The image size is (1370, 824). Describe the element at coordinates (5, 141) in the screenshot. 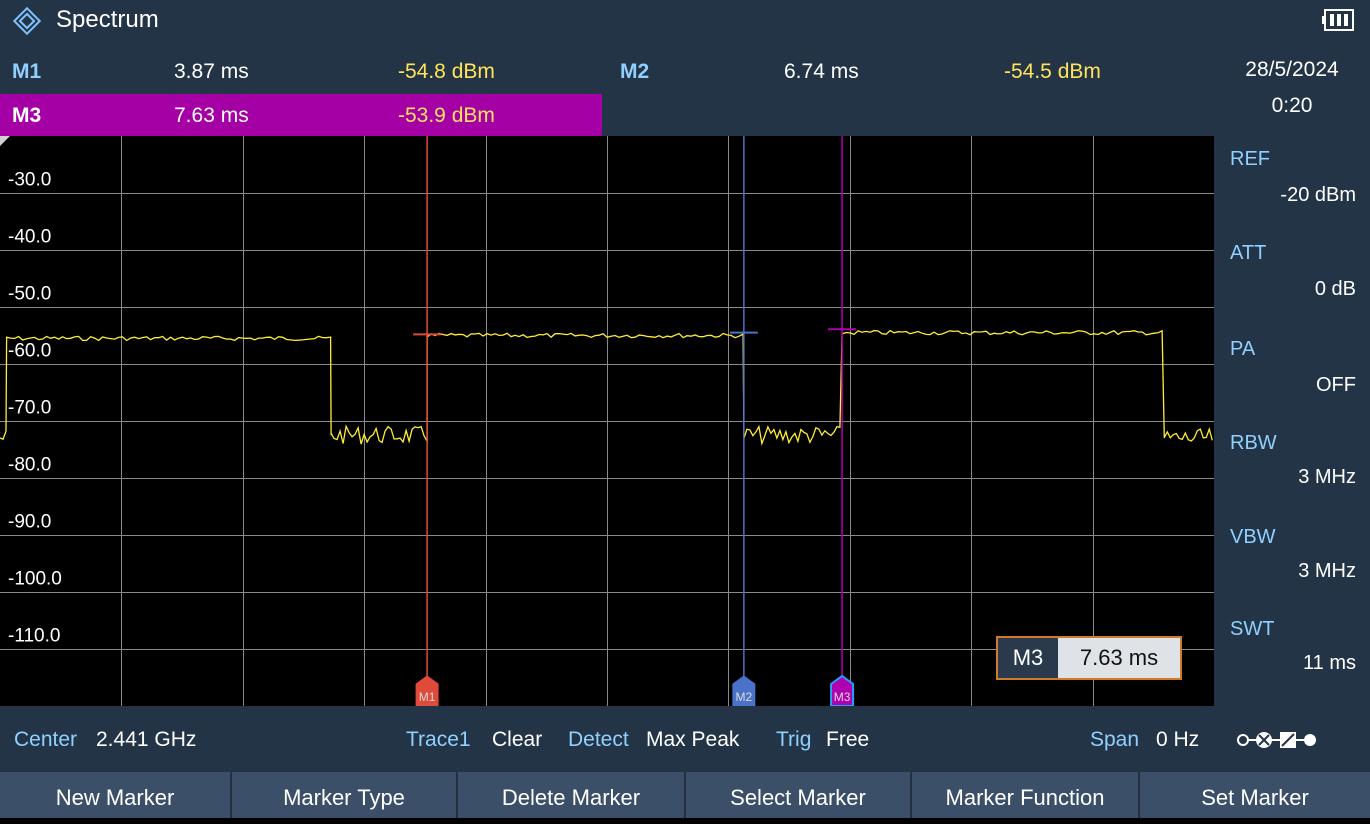

I see `ref-level-indicator` at that location.